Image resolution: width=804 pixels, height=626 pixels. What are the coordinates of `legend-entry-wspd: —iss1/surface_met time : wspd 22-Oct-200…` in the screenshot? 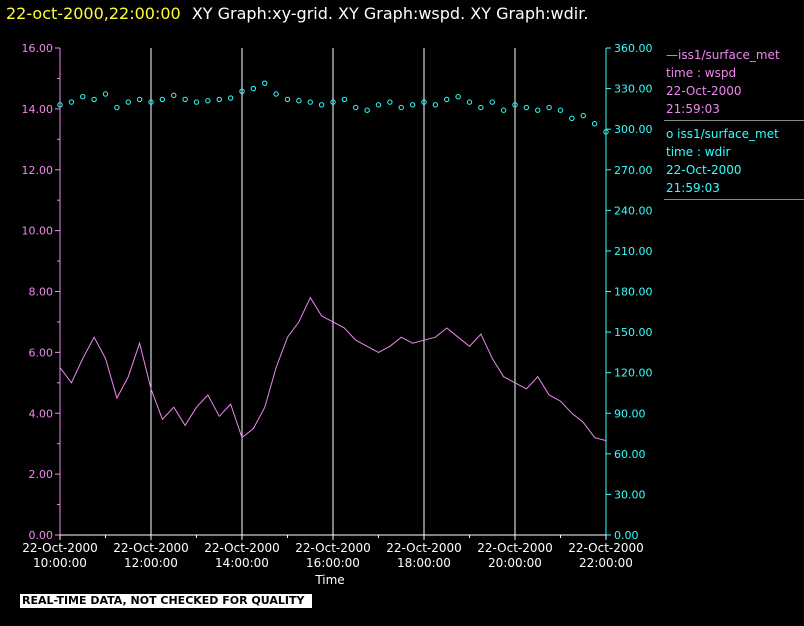 It's located at (734, 83).